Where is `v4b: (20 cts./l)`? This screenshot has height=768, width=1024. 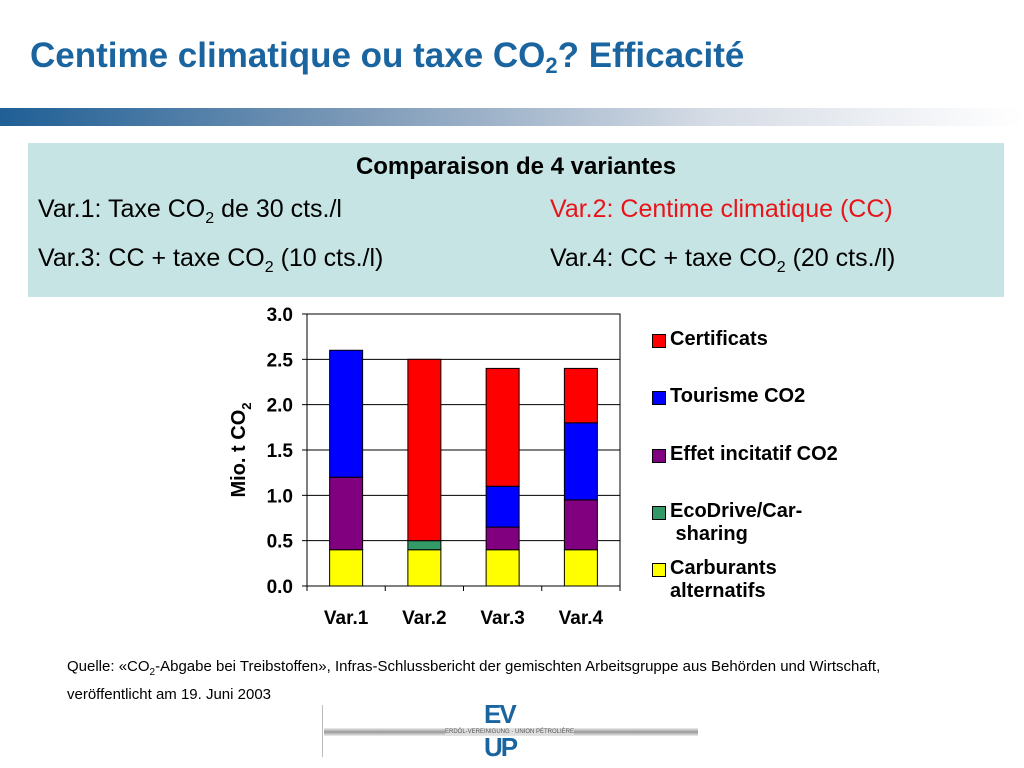 v4b: (20 cts./l) is located at coordinates (840, 258).